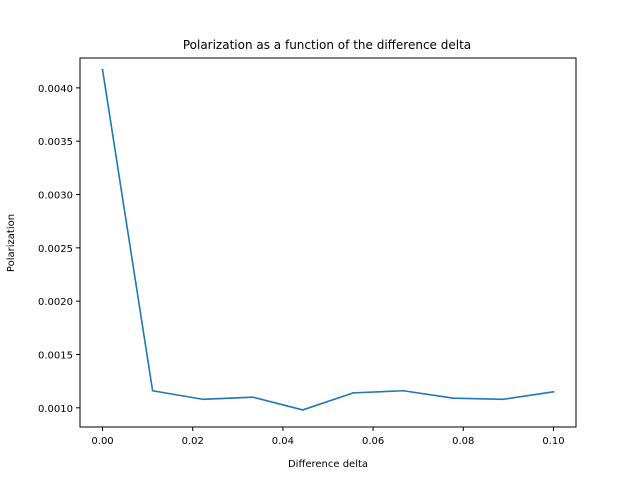 This screenshot has width=640, height=480. What do you see at coordinates (55, 142) in the screenshot?
I see `y-tick-label: 0.0035` at bounding box center [55, 142].